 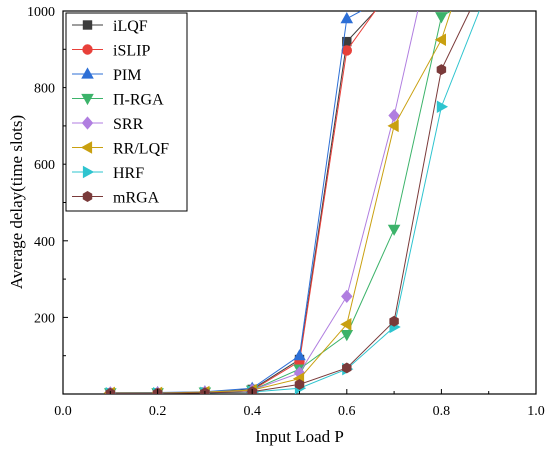 What do you see at coordinates (108, 124) in the screenshot?
I see `legend-entry-srr: SRR` at bounding box center [108, 124].